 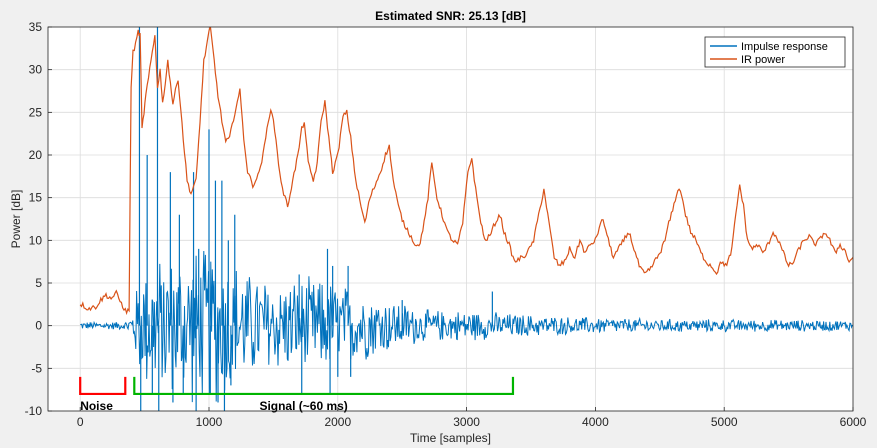 What do you see at coordinates (36, 198) in the screenshot?
I see `y-tick-label: 15` at bounding box center [36, 198].